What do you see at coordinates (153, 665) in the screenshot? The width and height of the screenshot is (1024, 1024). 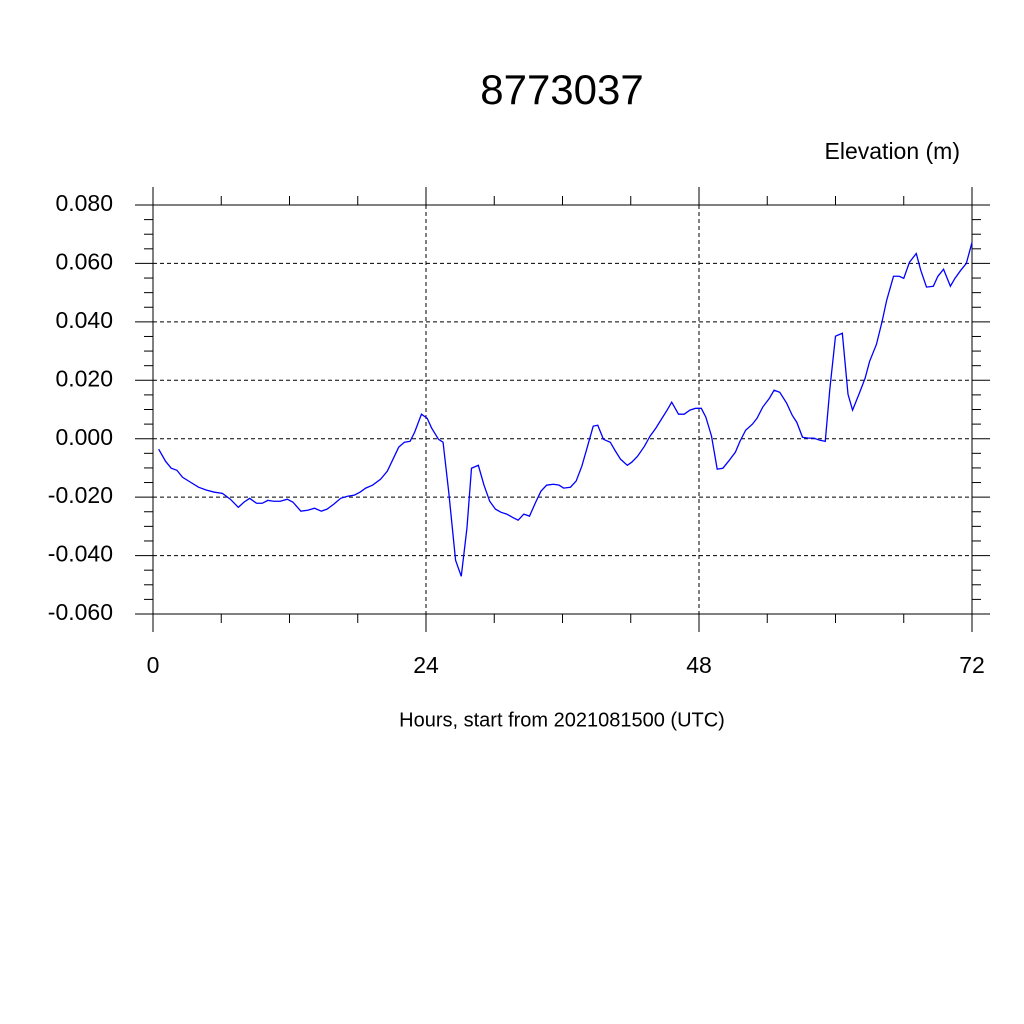 I see `x-tick-label: 0` at bounding box center [153, 665].